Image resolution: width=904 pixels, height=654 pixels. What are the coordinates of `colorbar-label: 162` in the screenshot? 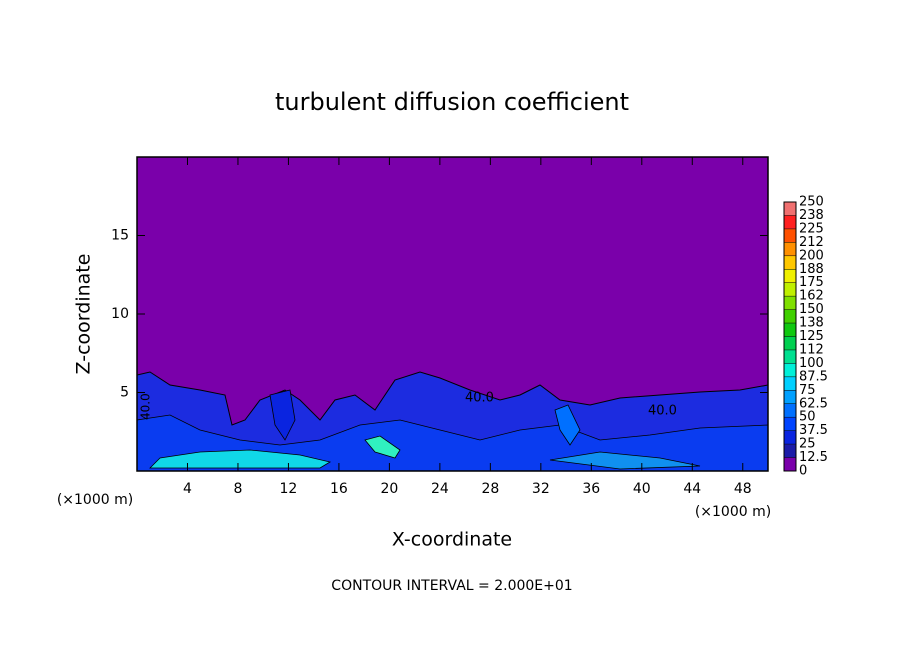 It's located at (811, 296).